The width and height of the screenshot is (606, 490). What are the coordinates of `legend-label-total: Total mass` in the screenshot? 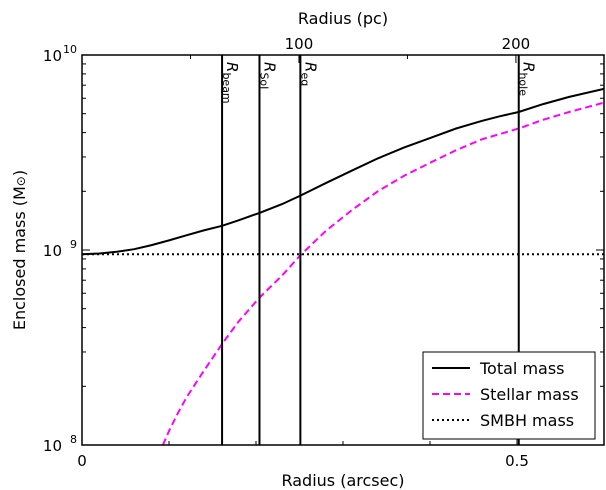 It's located at (522, 368).